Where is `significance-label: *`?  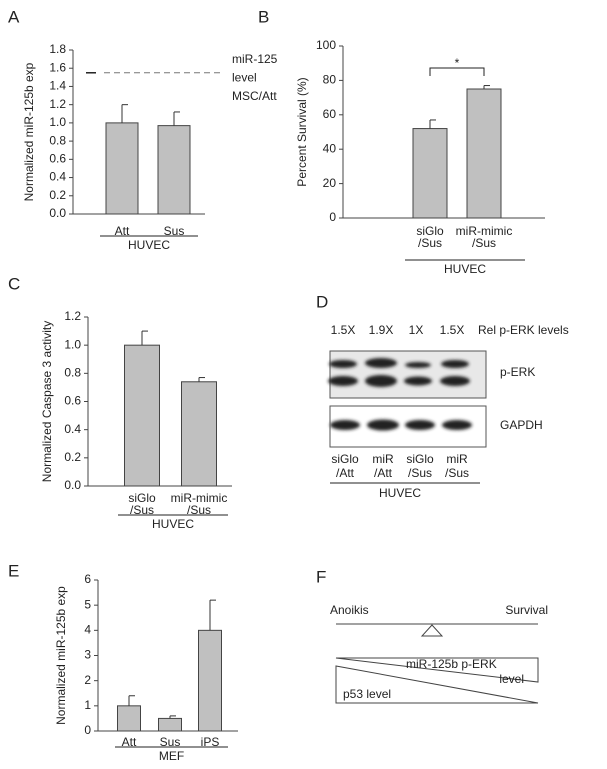 significance-label: * is located at coordinates (457, 63).